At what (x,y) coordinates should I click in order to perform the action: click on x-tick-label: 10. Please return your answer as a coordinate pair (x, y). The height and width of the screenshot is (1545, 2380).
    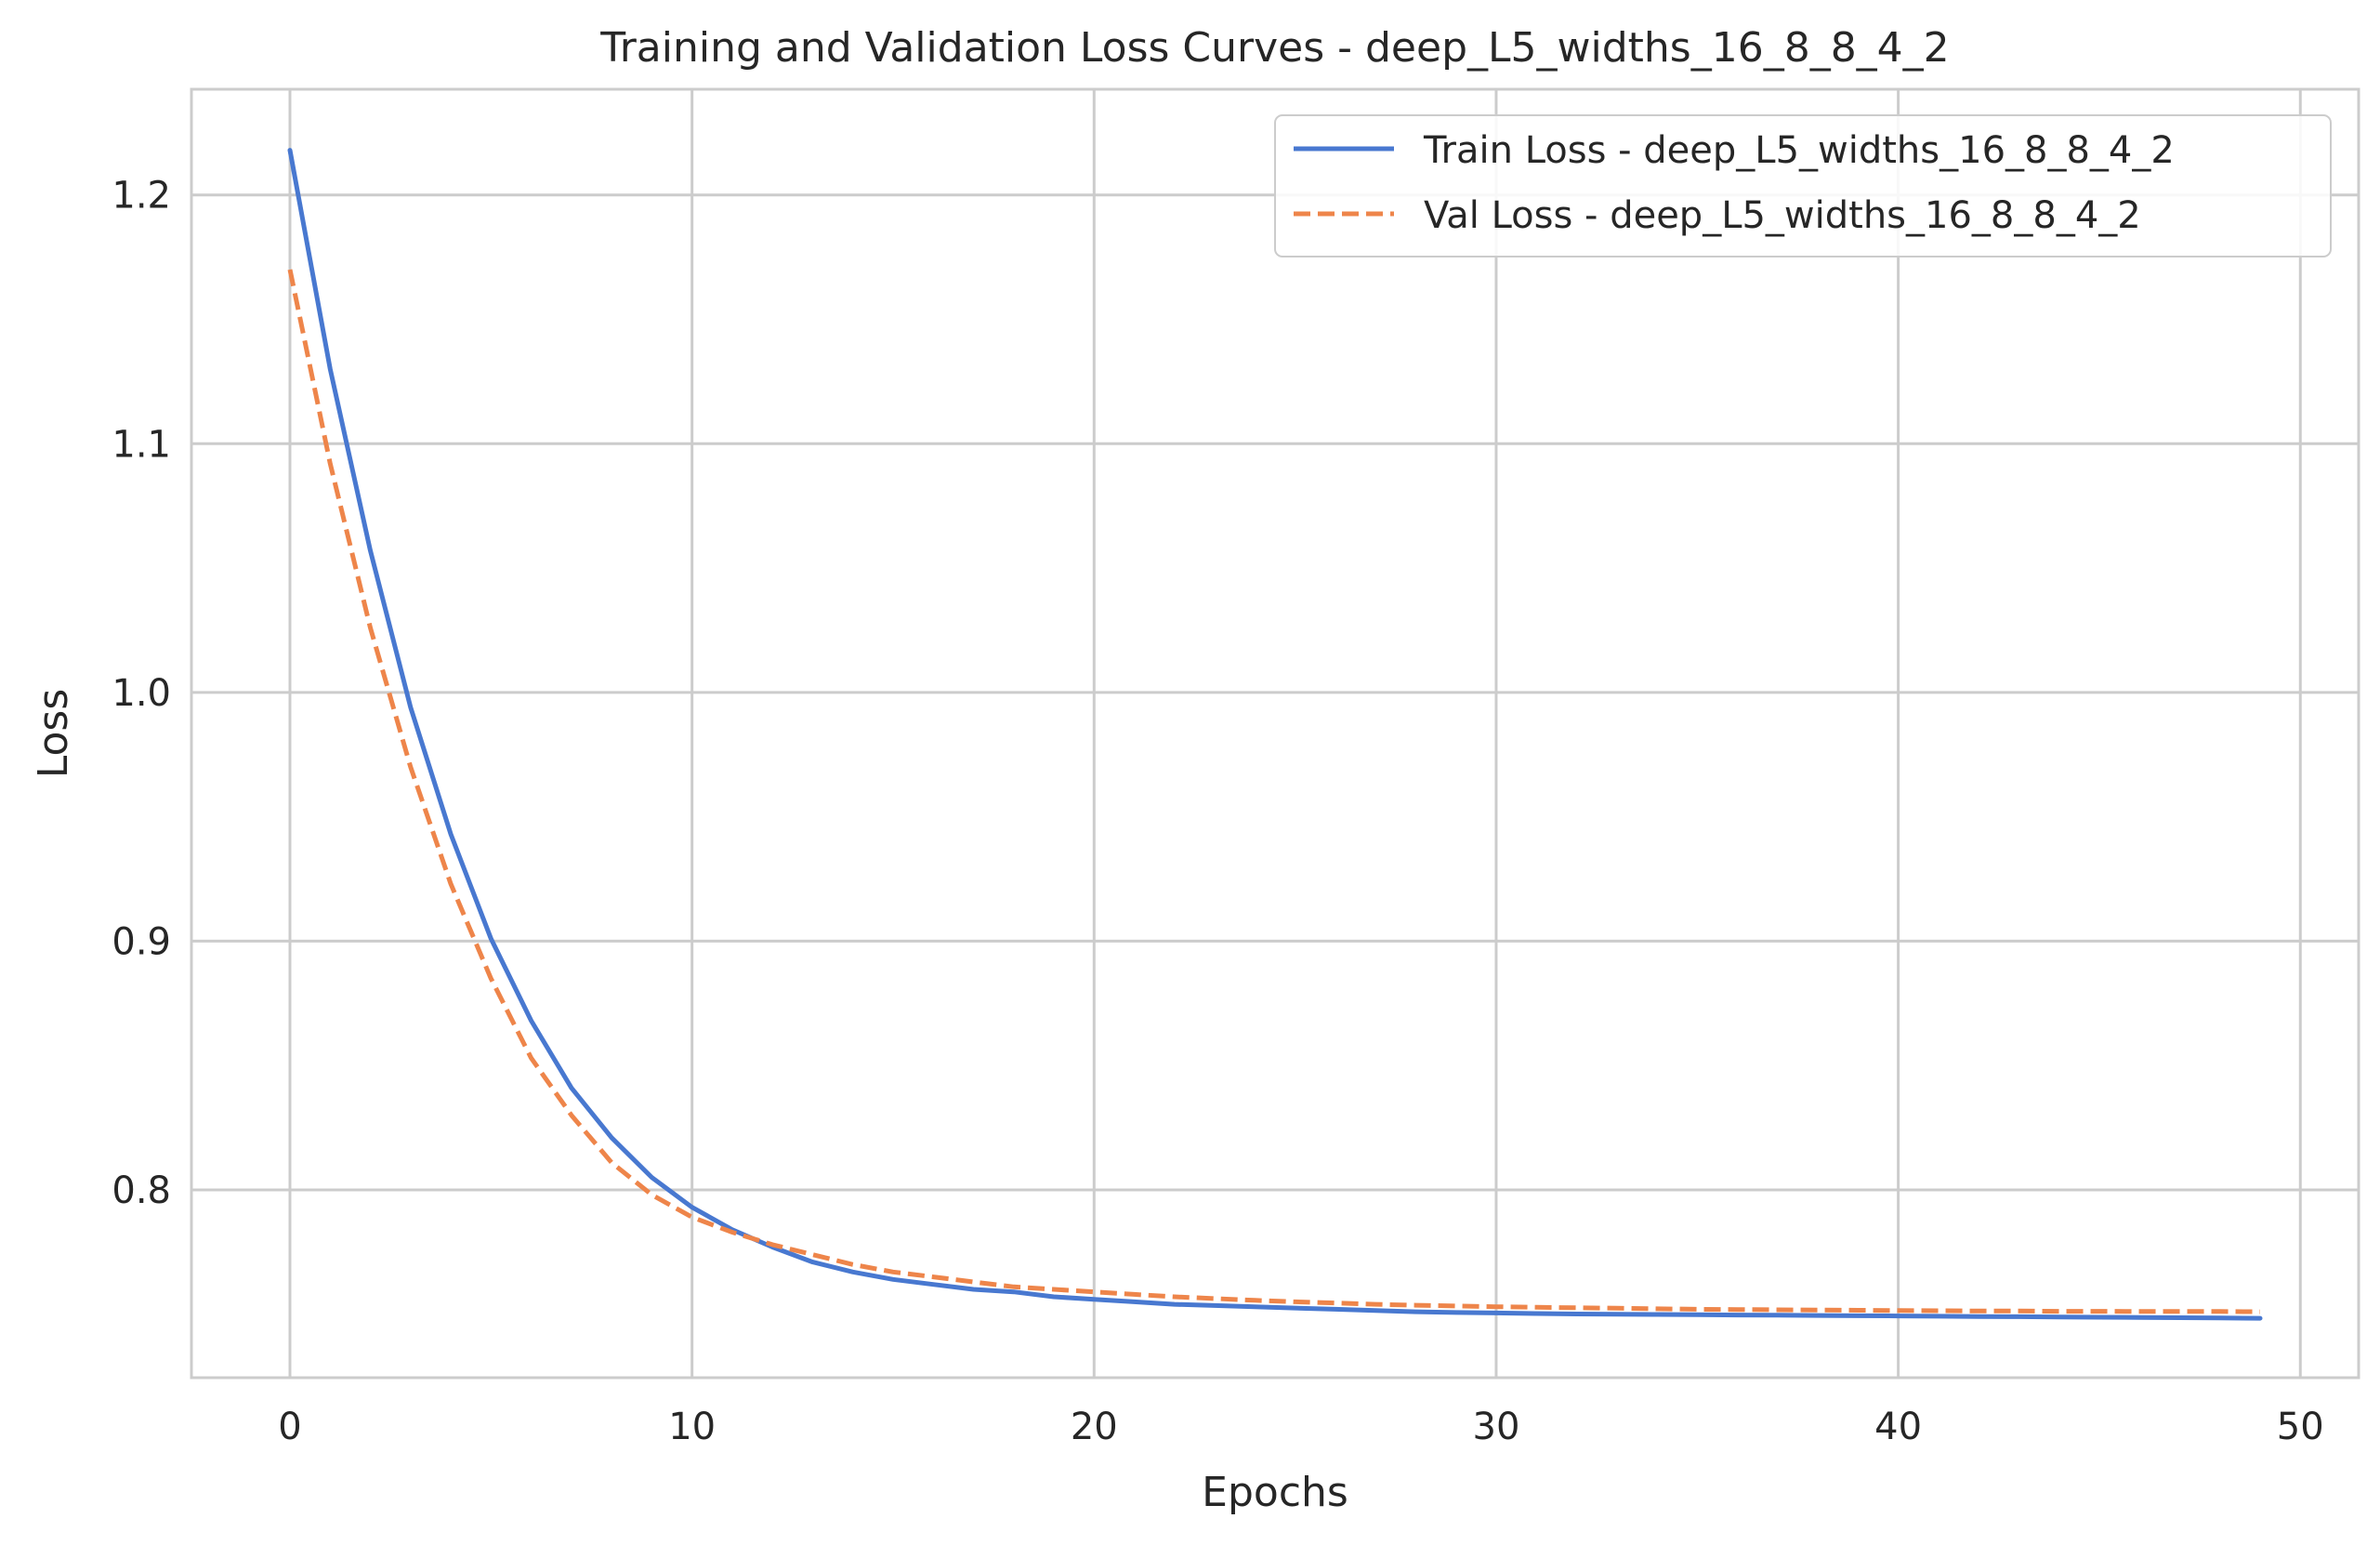
    Looking at the image, I should click on (692, 1427).